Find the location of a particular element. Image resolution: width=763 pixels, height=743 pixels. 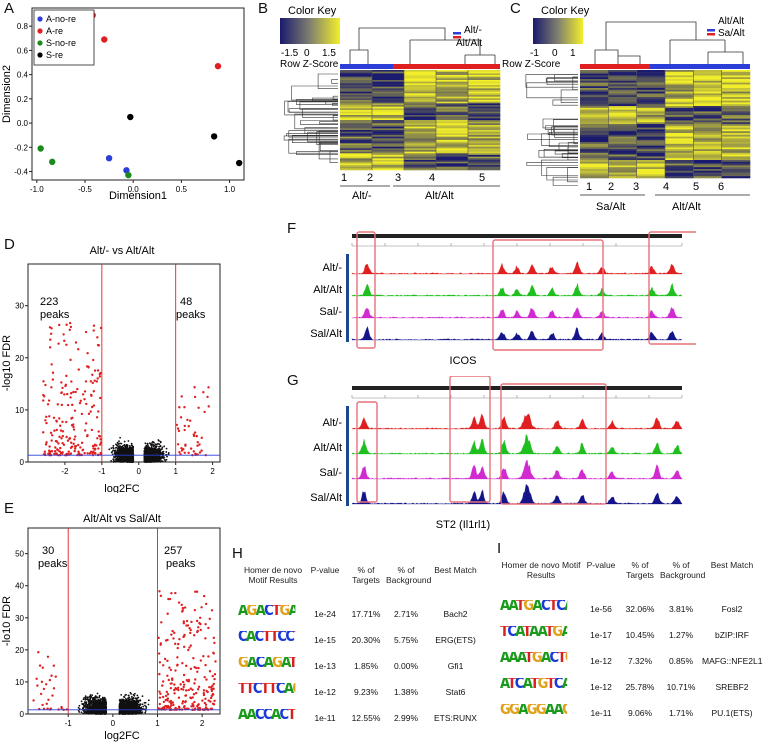

table-cell-targets: 20.30% is located at coordinates (366, 640).